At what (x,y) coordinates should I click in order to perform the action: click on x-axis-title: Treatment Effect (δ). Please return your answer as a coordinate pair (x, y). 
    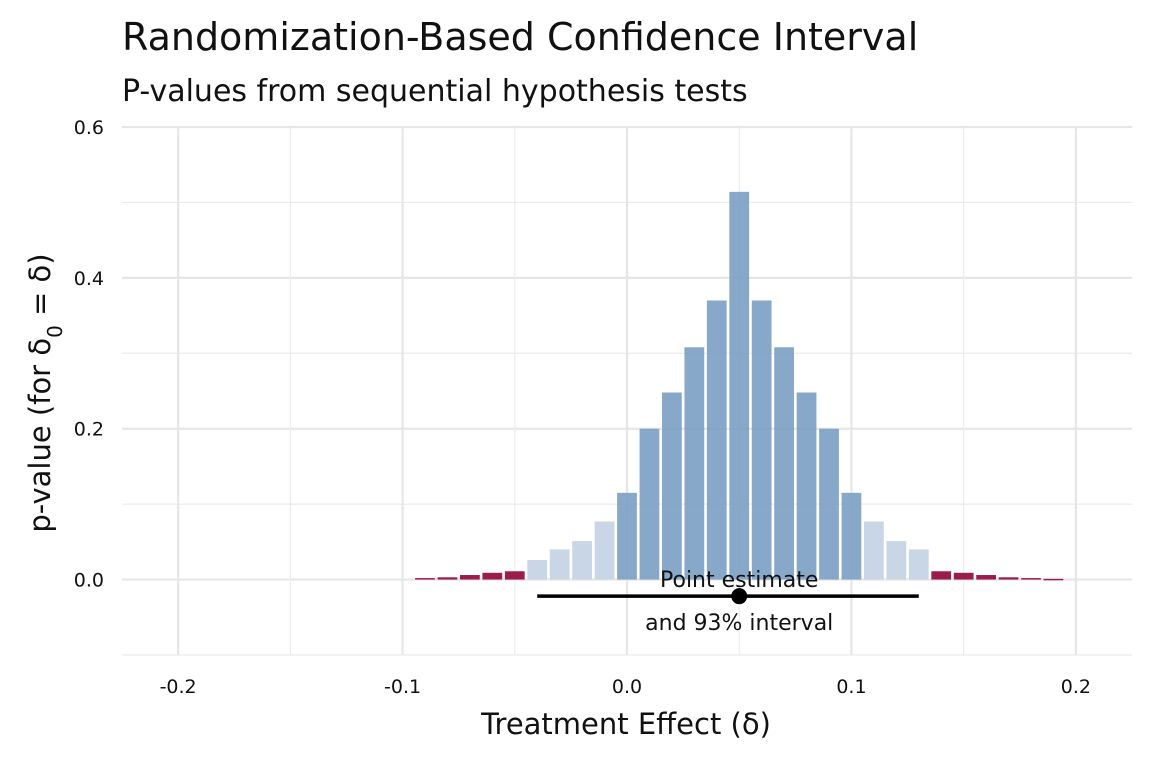
    Looking at the image, I should click on (625, 724).